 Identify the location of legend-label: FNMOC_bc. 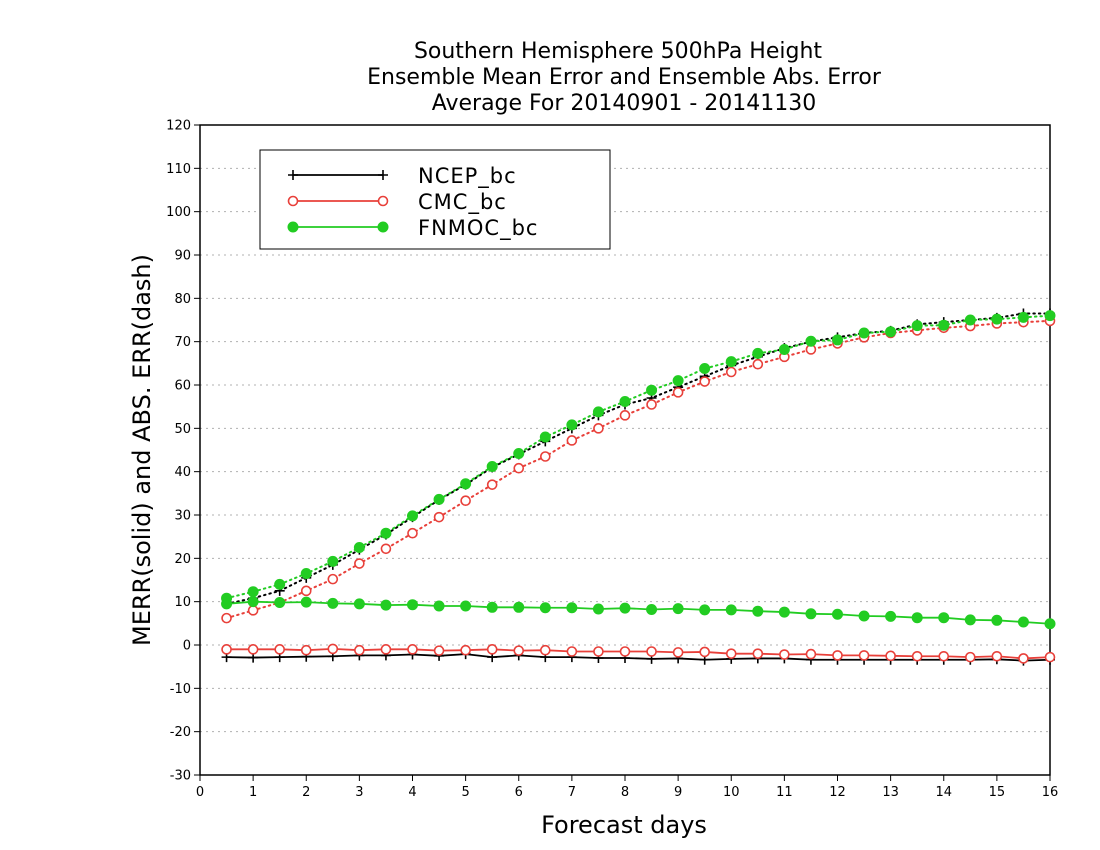
(478, 228).